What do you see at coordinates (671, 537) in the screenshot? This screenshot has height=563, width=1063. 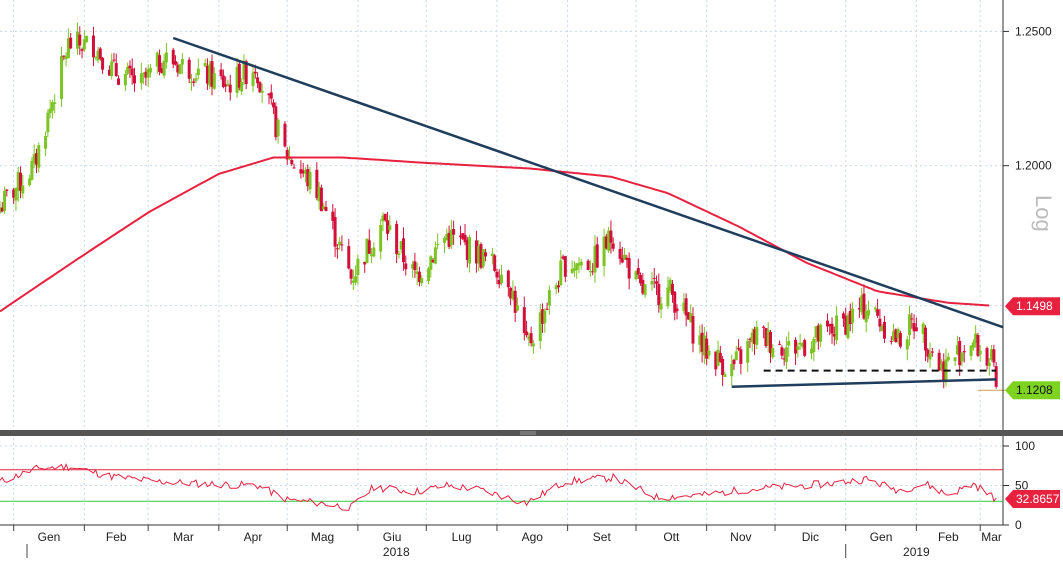 I see `x-month-label: Ott` at bounding box center [671, 537].